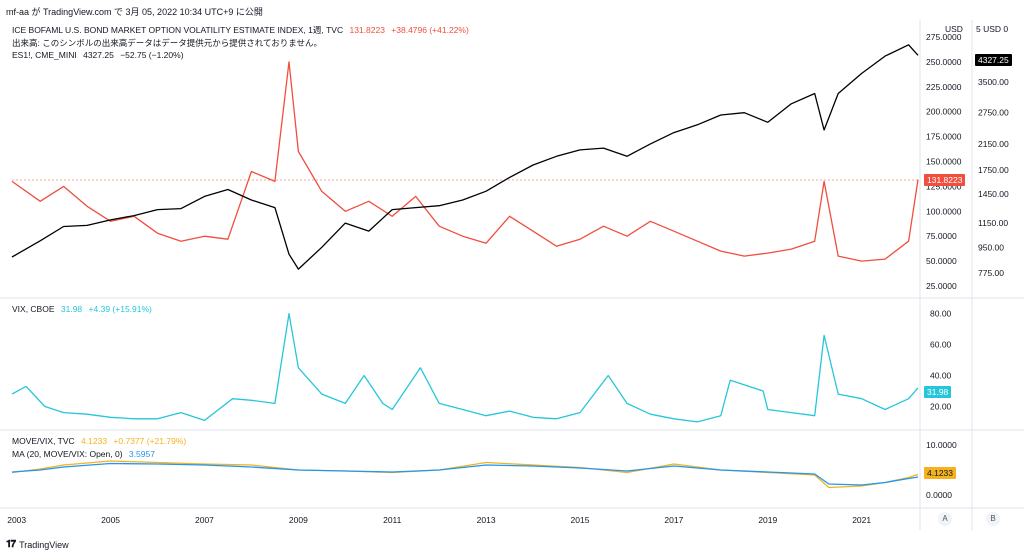 The image size is (1024, 555). Describe the element at coordinates (861, 520) in the screenshot. I see `time-axis-label: 2021` at that location.